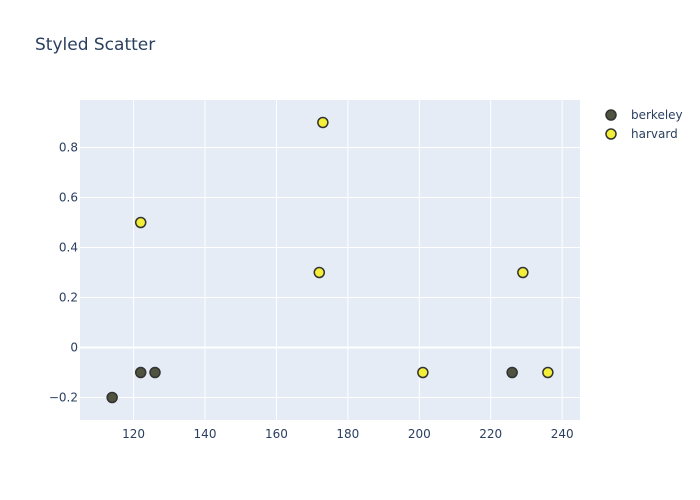 The image size is (700, 500). I want to click on chart-title: Styled Scatter, so click(95, 45).